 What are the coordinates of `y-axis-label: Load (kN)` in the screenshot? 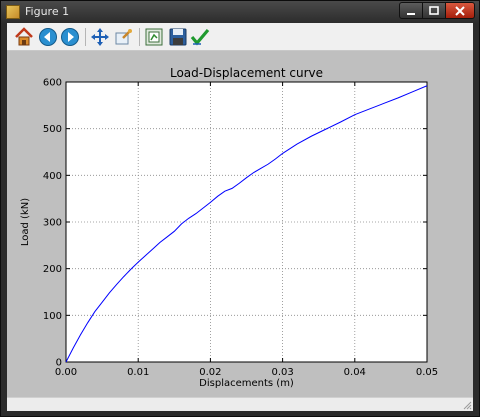 It's located at (25, 222).